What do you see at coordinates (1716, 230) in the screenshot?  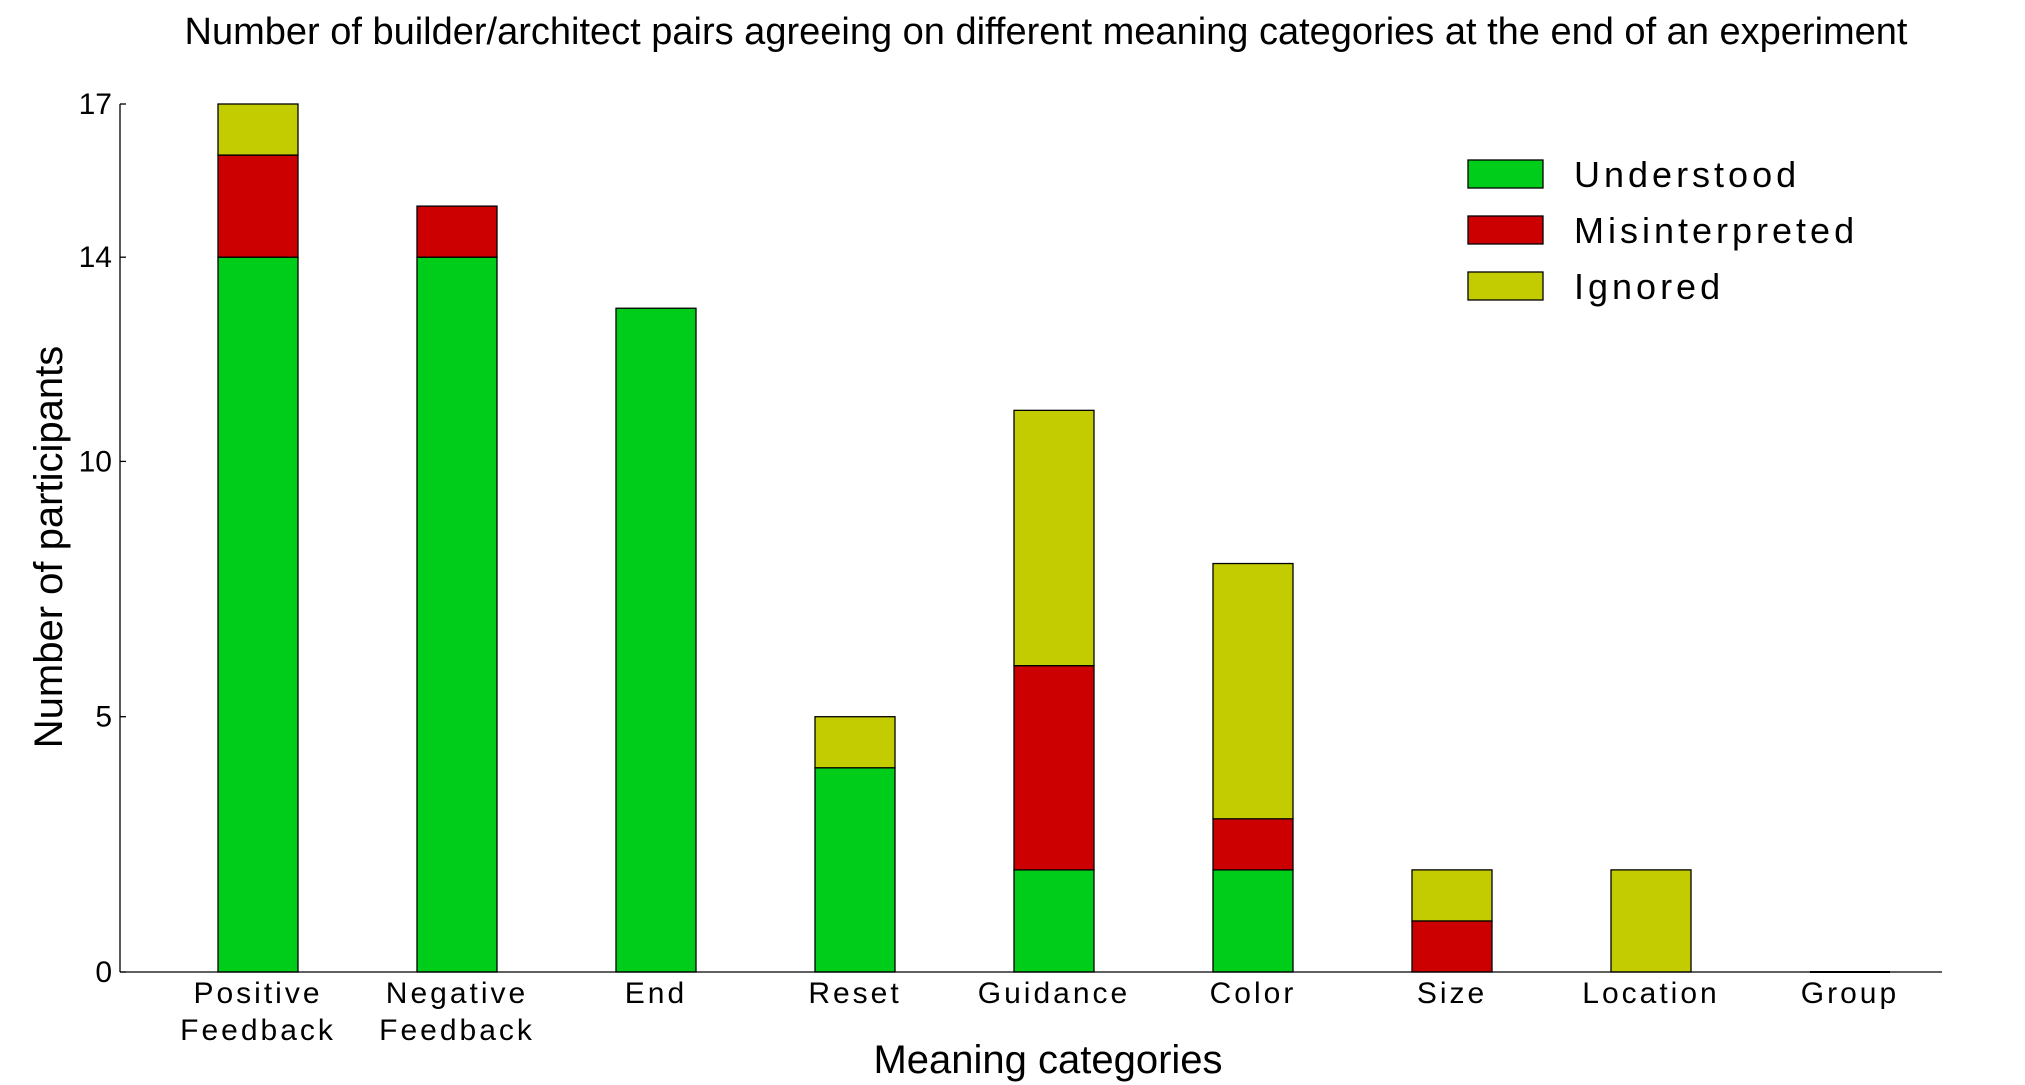 I see `legend-label-misinterpreted: Misinterpreted` at bounding box center [1716, 230].